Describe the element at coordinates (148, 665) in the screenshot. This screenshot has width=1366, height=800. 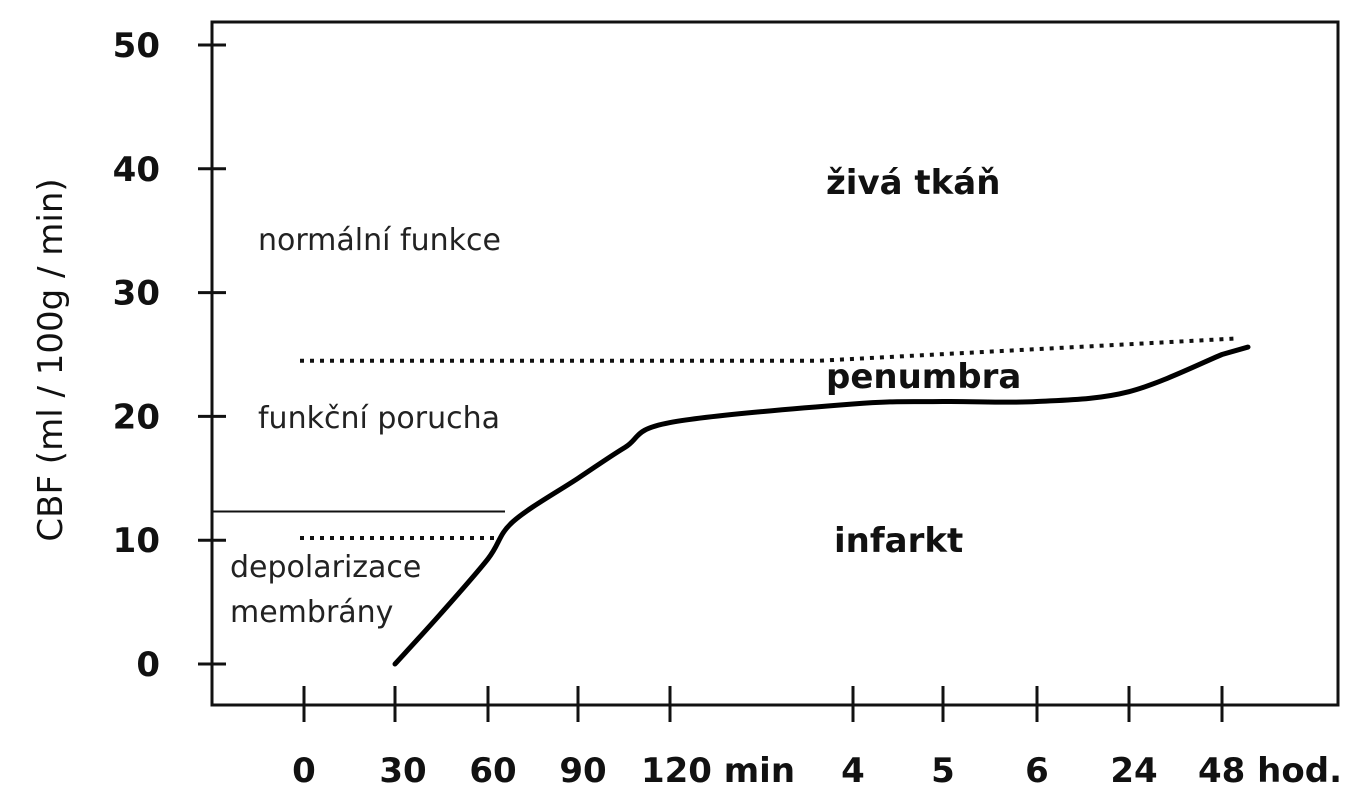
I see `y-tick-label: 0` at that location.